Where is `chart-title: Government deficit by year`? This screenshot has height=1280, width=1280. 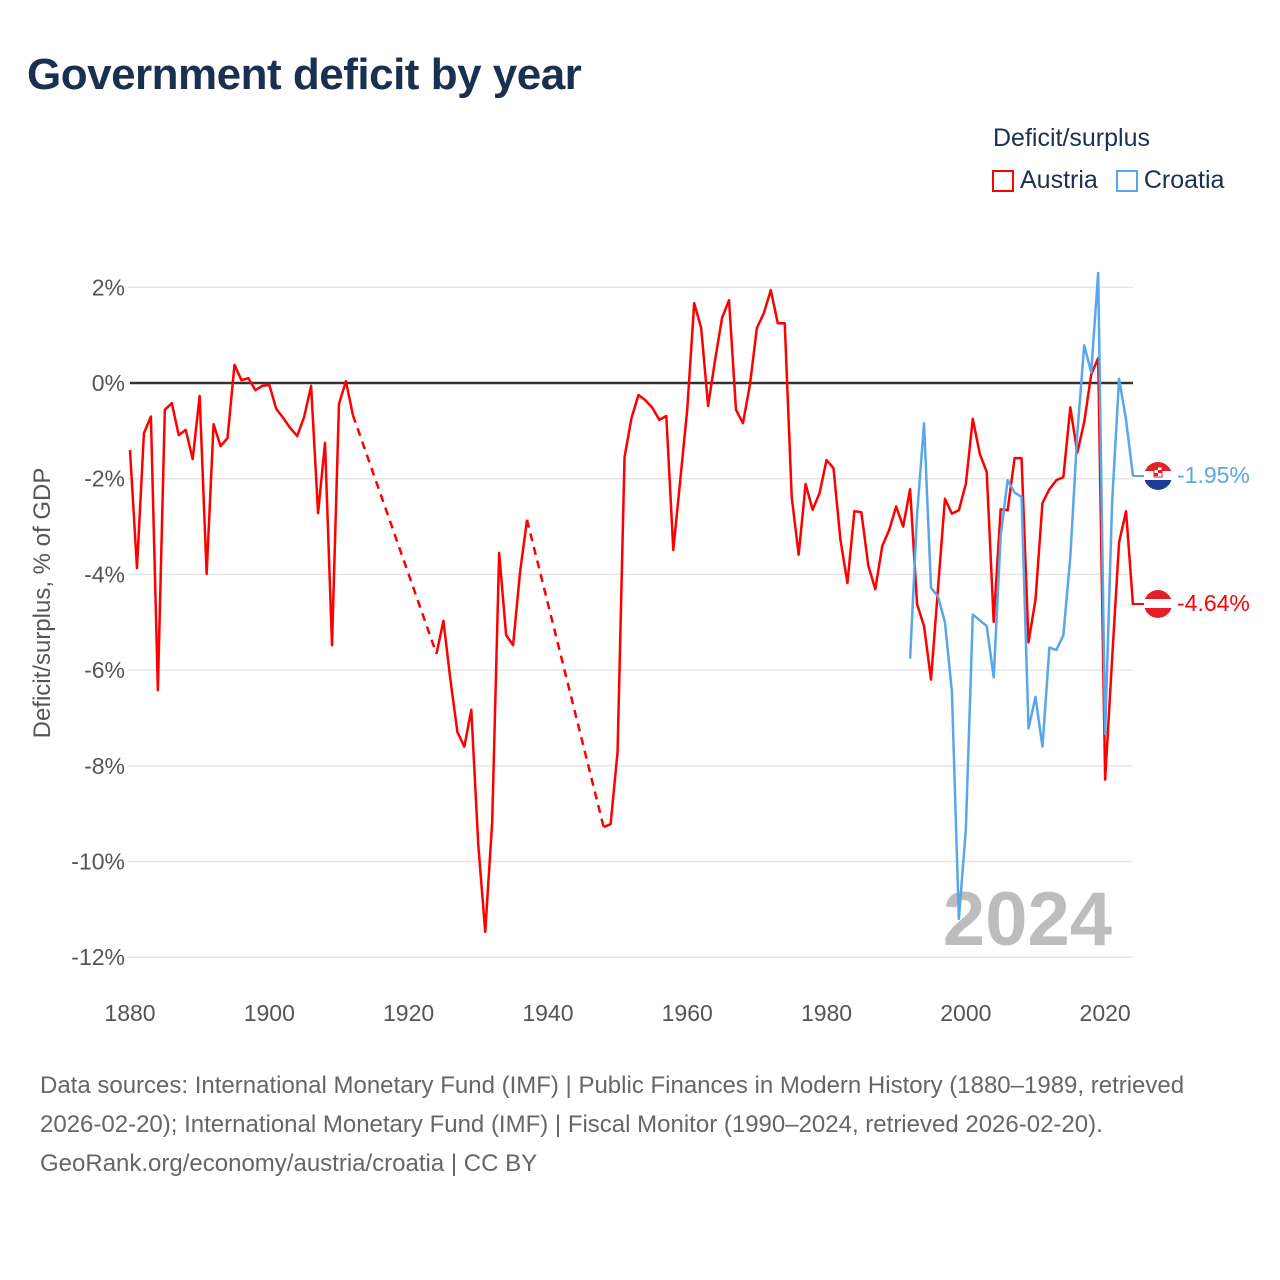
chart-title: Government deficit by year is located at coordinates (304, 74).